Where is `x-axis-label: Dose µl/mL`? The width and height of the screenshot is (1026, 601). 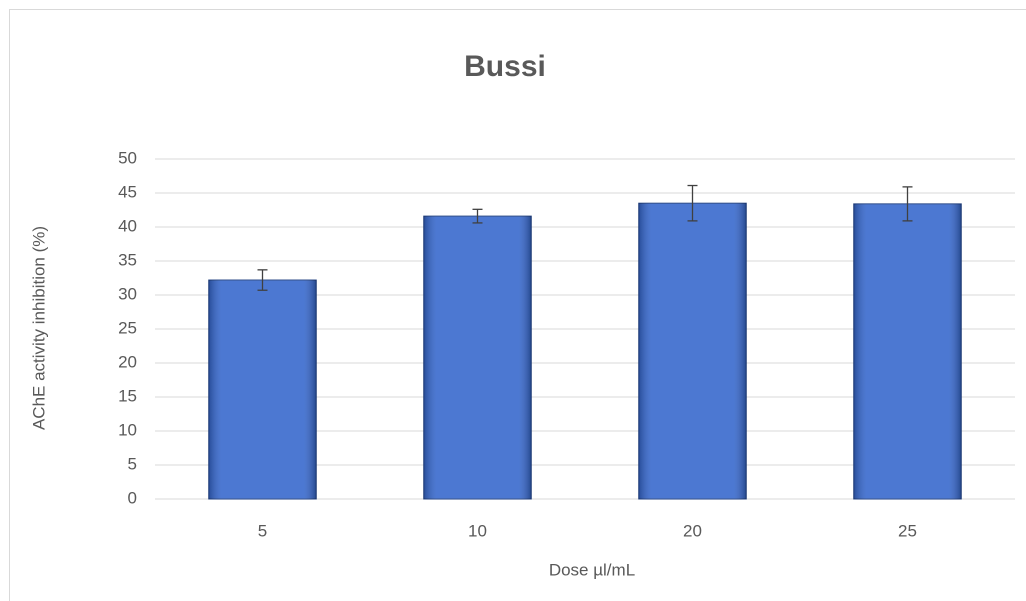 x-axis-label: Dose µl/mL is located at coordinates (592, 569).